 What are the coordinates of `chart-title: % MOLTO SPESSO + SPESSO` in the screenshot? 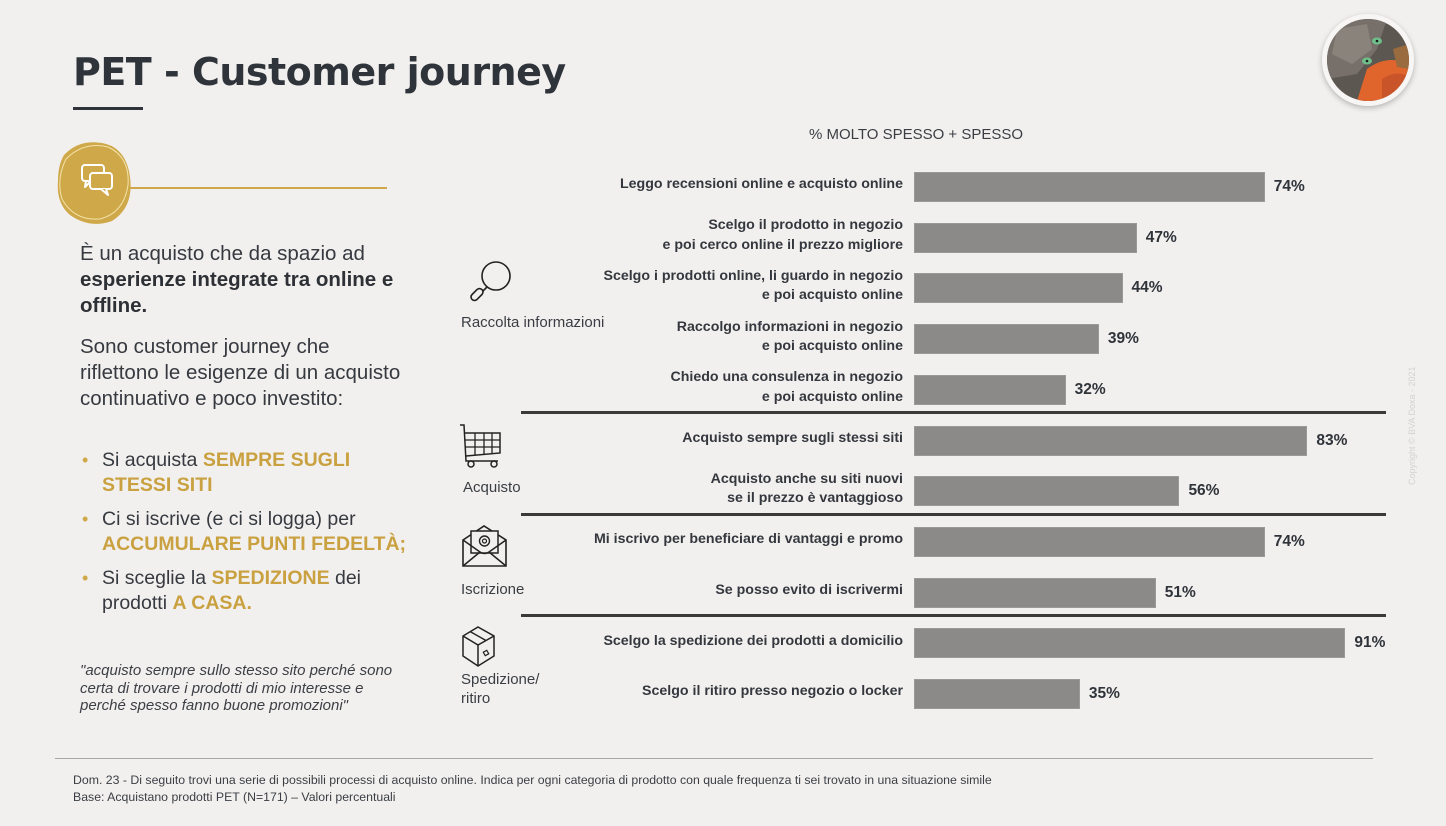 It's located at (916, 134).